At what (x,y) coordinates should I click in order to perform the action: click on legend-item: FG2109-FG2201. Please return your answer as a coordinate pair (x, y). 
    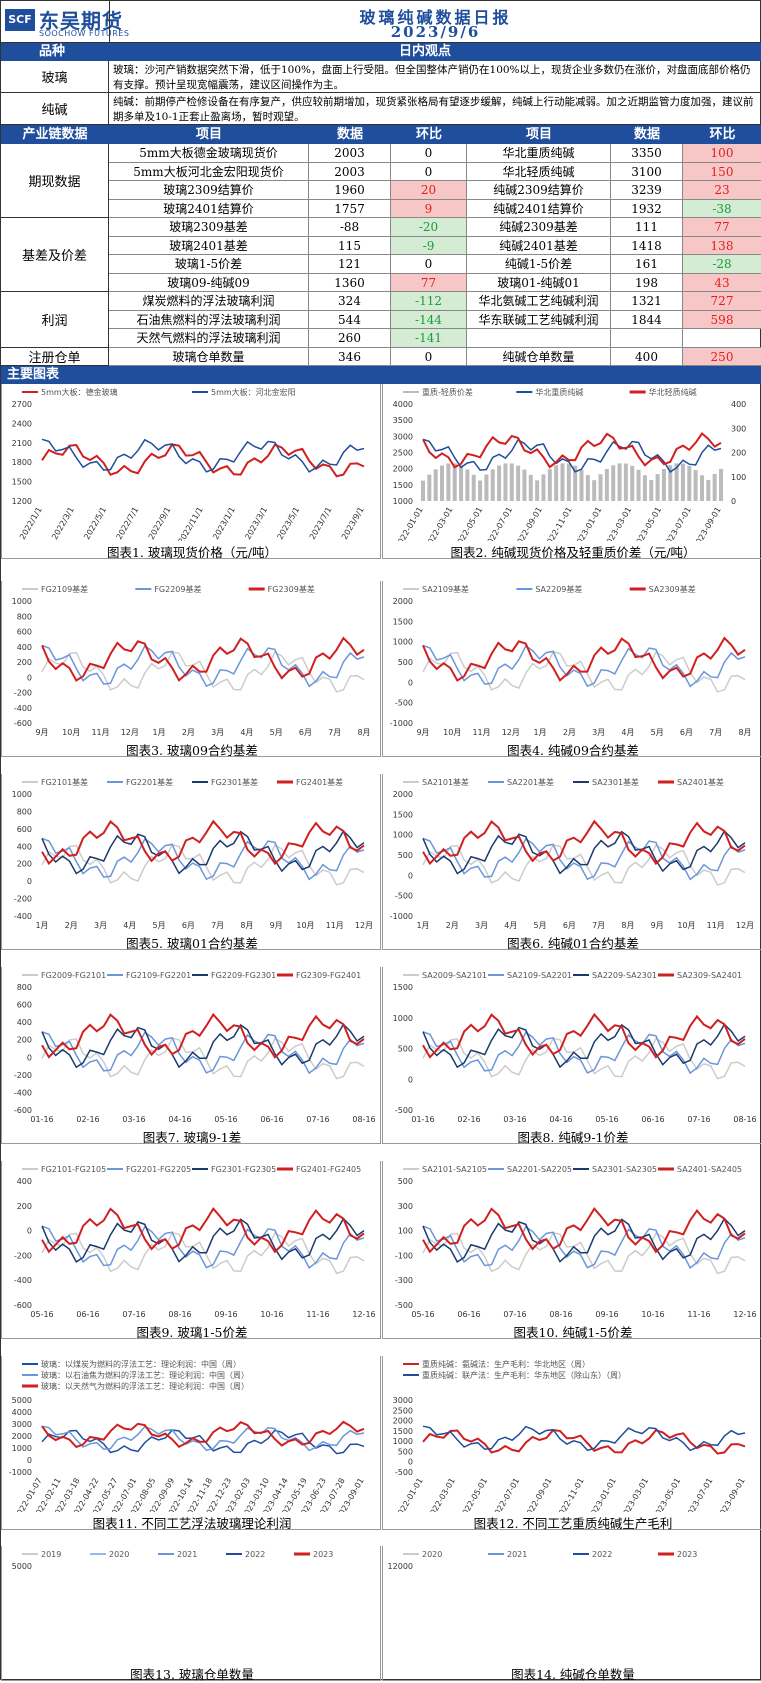
    Looking at the image, I should click on (149, 975).